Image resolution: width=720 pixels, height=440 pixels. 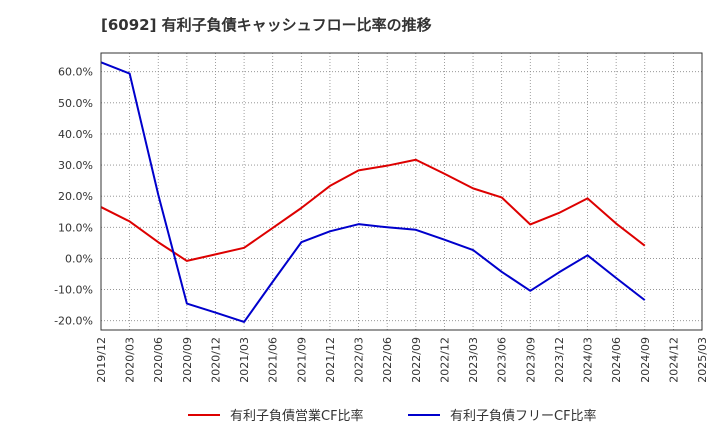 What do you see at coordinates (301, 360) in the screenshot?
I see `x-tick-label: 2021/09` at bounding box center [301, 360].